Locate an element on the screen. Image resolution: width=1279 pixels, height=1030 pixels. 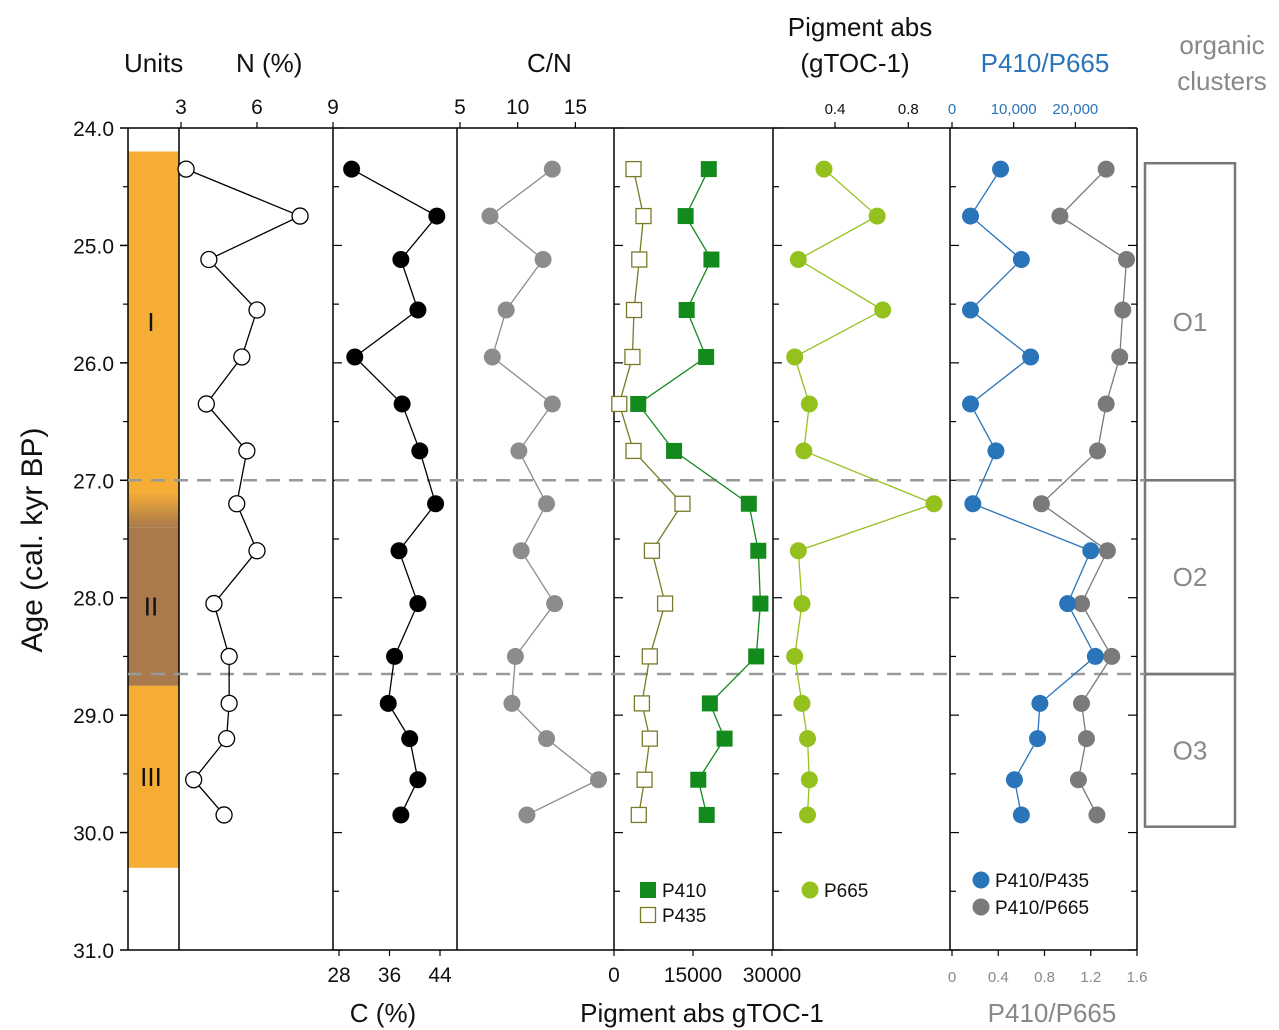
cluster-label-O2: O2 is located at coordinates (1190, 577).